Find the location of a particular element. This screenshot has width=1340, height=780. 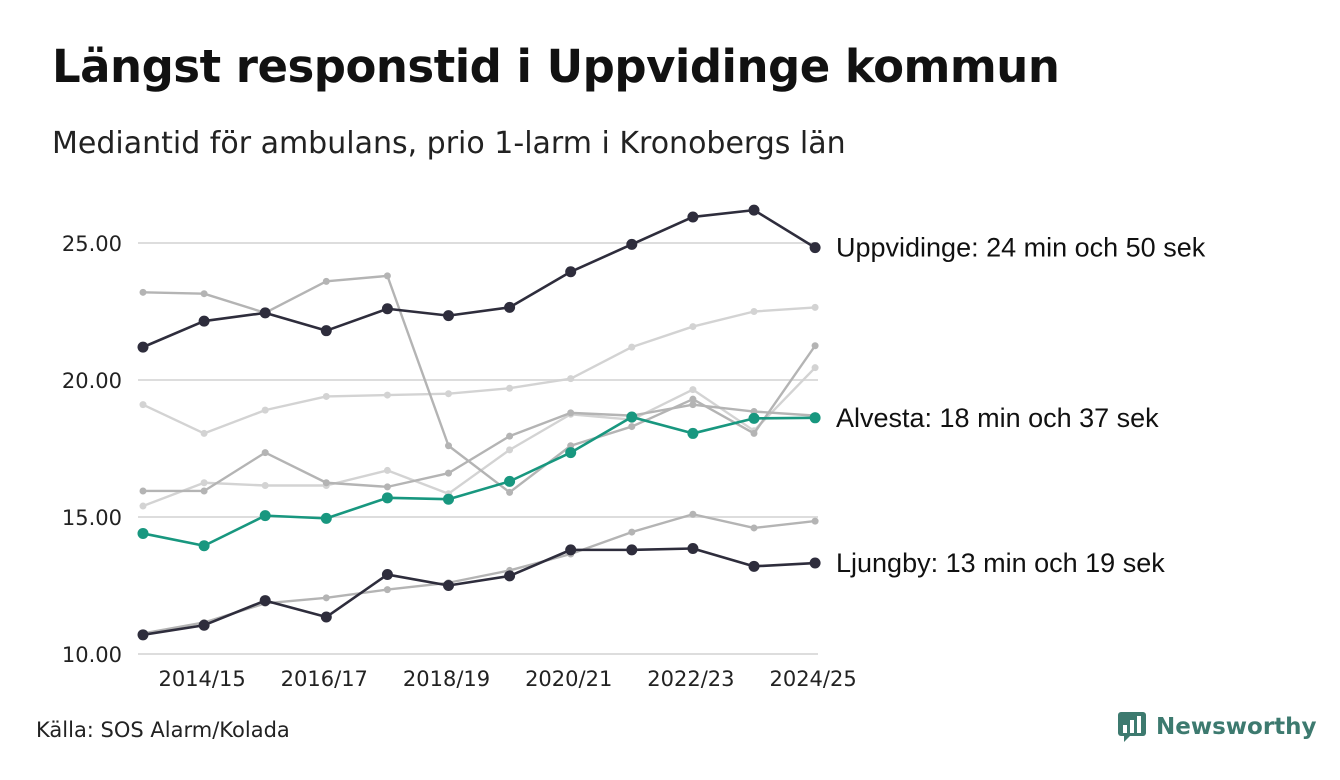

x-tick-label: 2016/17 is located at coordinates (324, 679).